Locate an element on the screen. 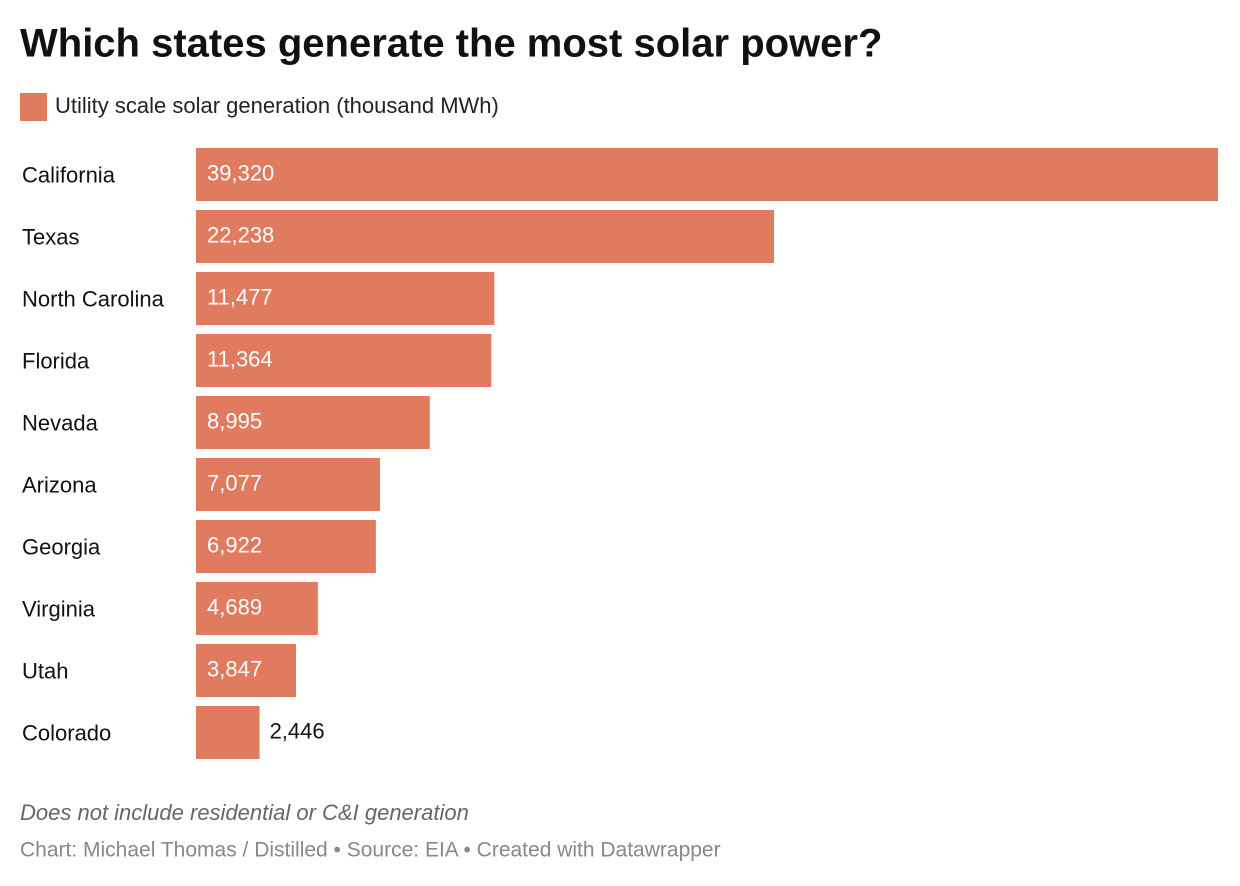 The image size is (1240, 886). category-label: Colorado is located at coordinates (66, 732).